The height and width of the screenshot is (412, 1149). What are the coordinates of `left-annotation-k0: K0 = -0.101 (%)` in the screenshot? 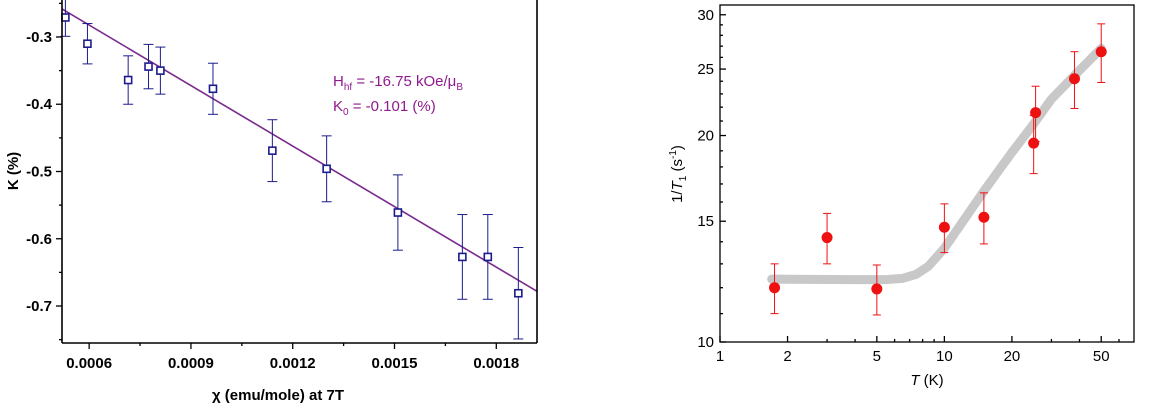 It's located at (384, 108).